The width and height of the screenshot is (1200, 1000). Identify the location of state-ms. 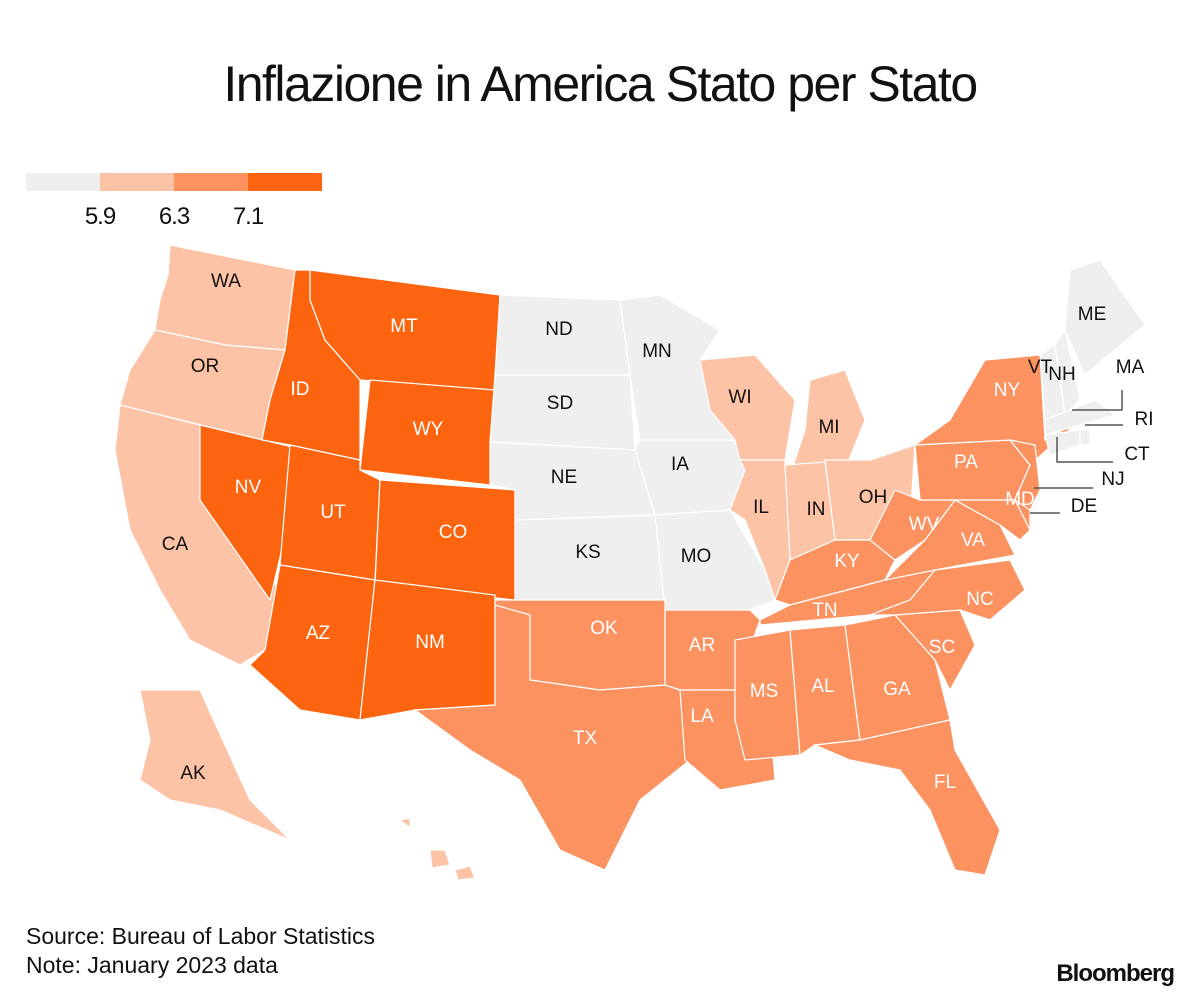
(767, 695).